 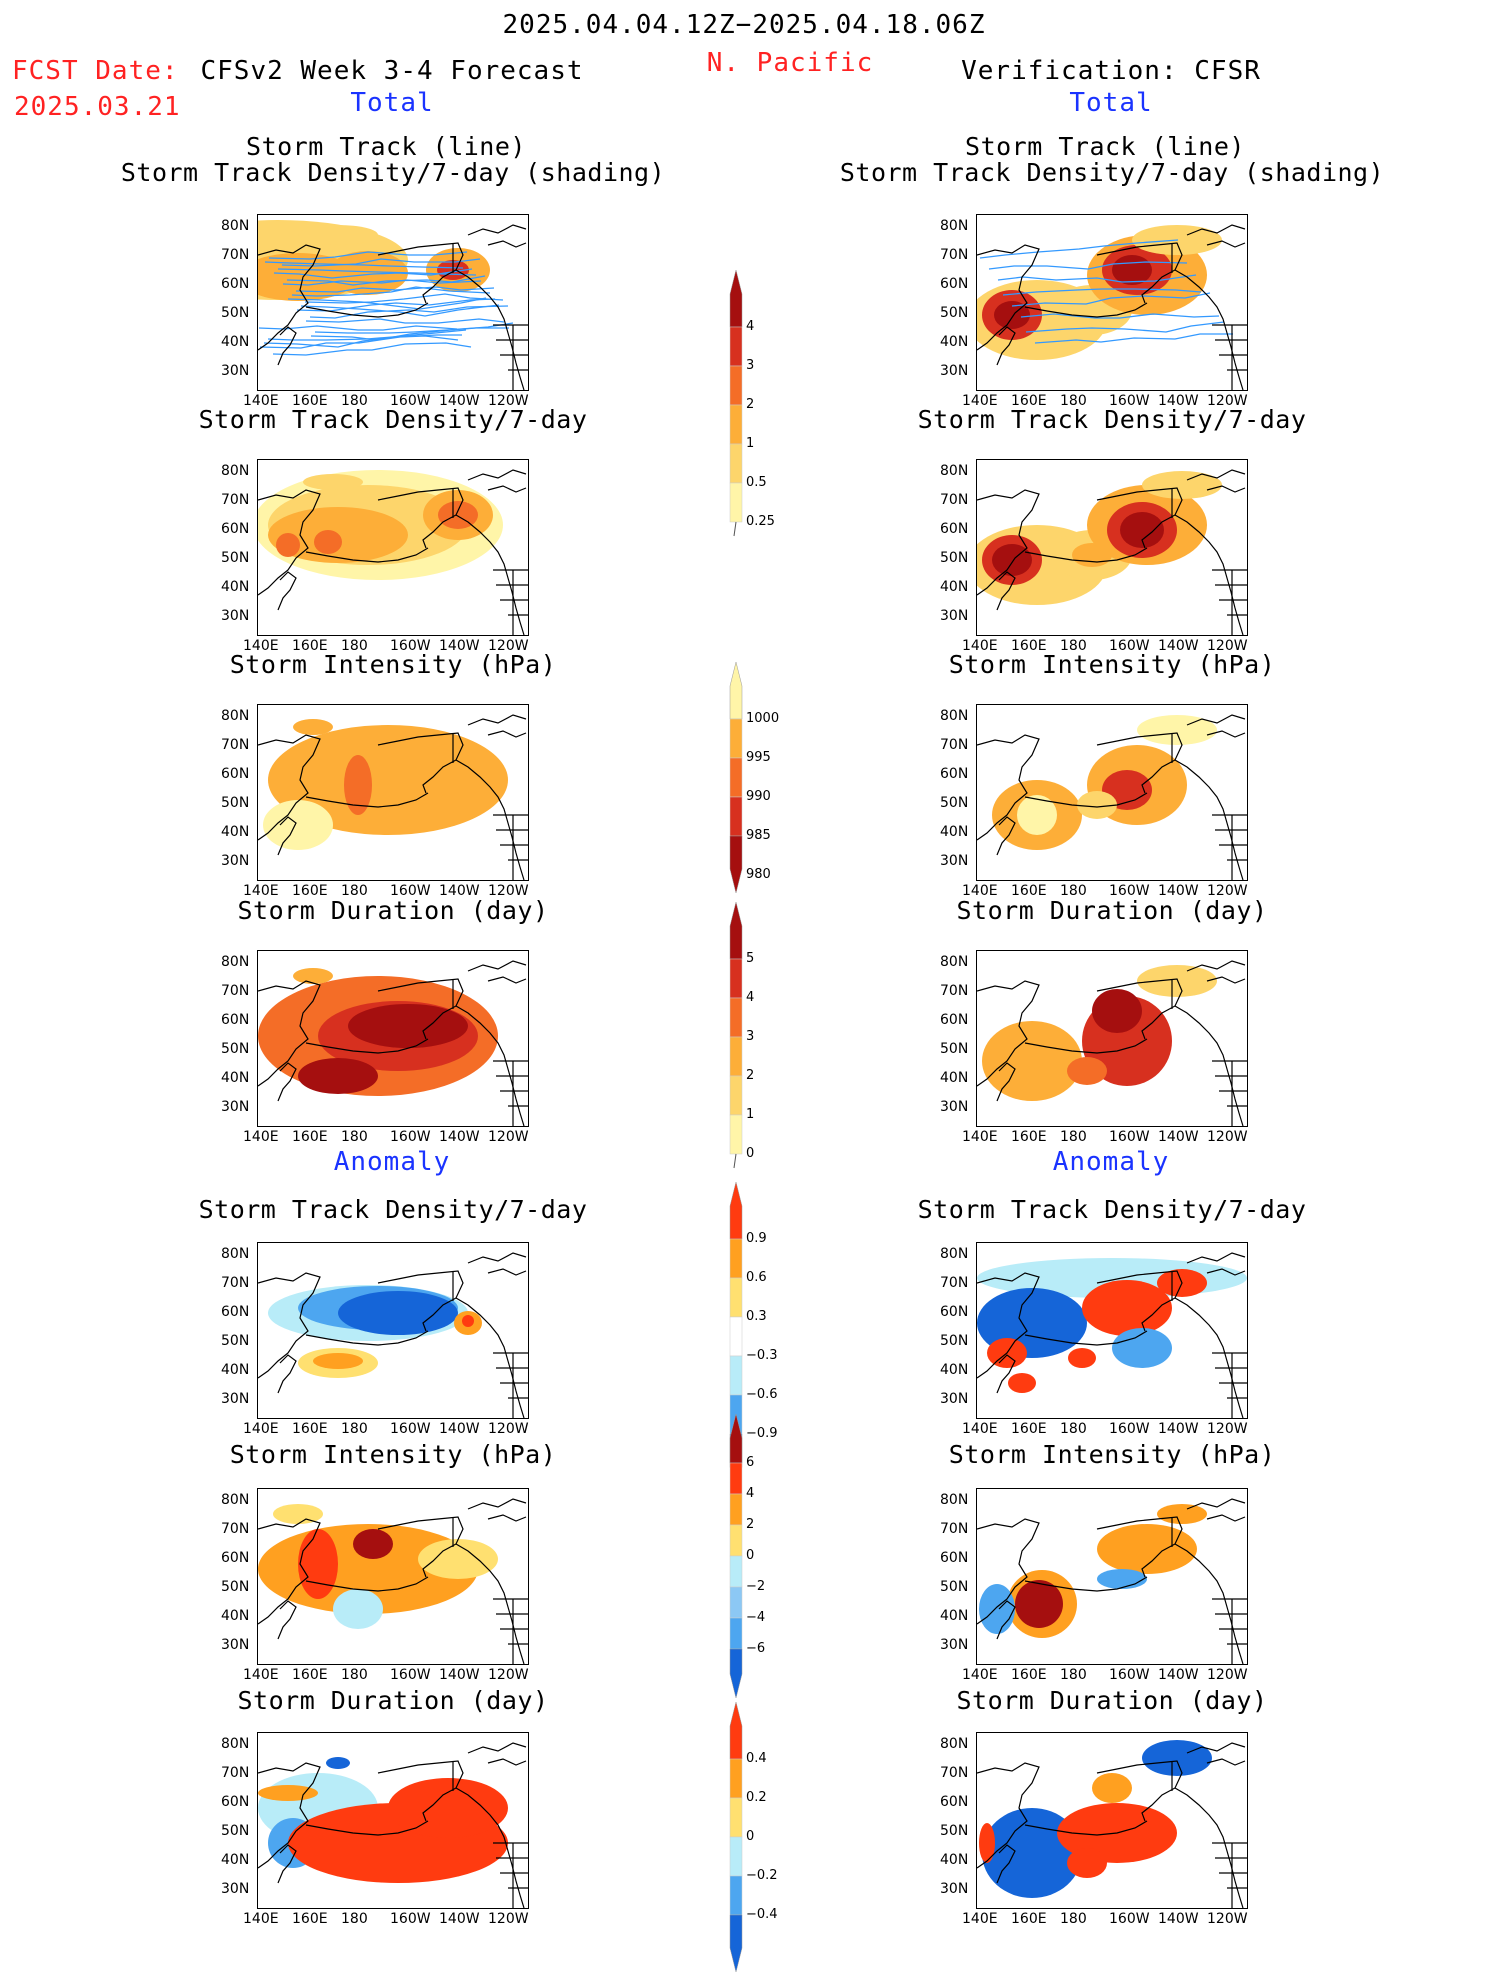 I want to click on colorbar-anom-duration: 0.4 0.2 0 −0.2 −0.4, so click(x=750, y=1839).